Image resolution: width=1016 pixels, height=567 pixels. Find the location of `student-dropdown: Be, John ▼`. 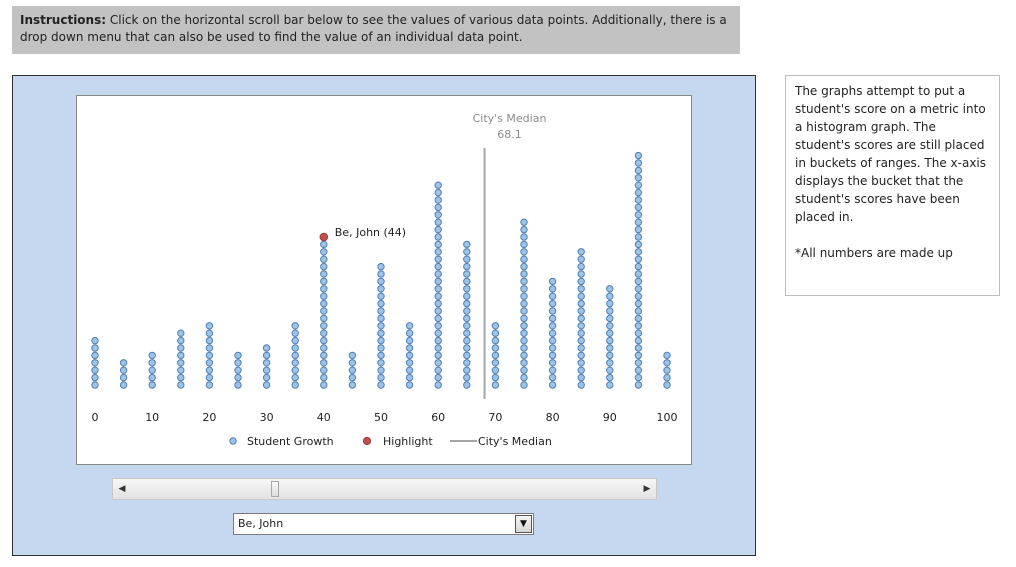

student-dropdown: Be, John ▼ is located at coordinates (383, 524).